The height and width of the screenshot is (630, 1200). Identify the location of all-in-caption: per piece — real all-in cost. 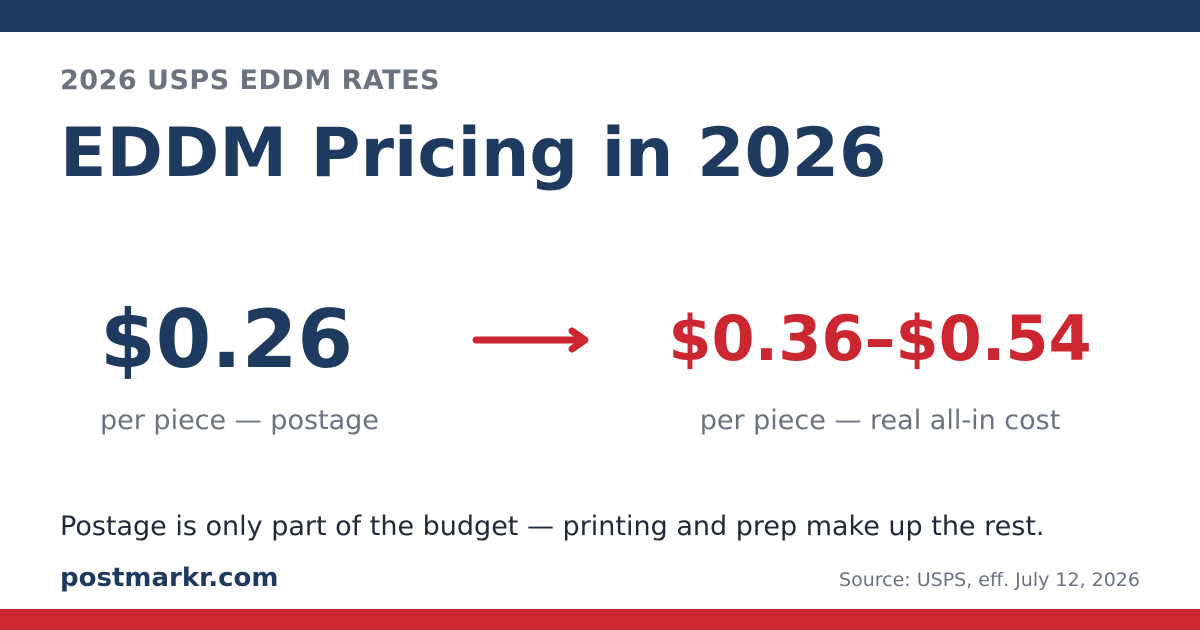
(880, 420).